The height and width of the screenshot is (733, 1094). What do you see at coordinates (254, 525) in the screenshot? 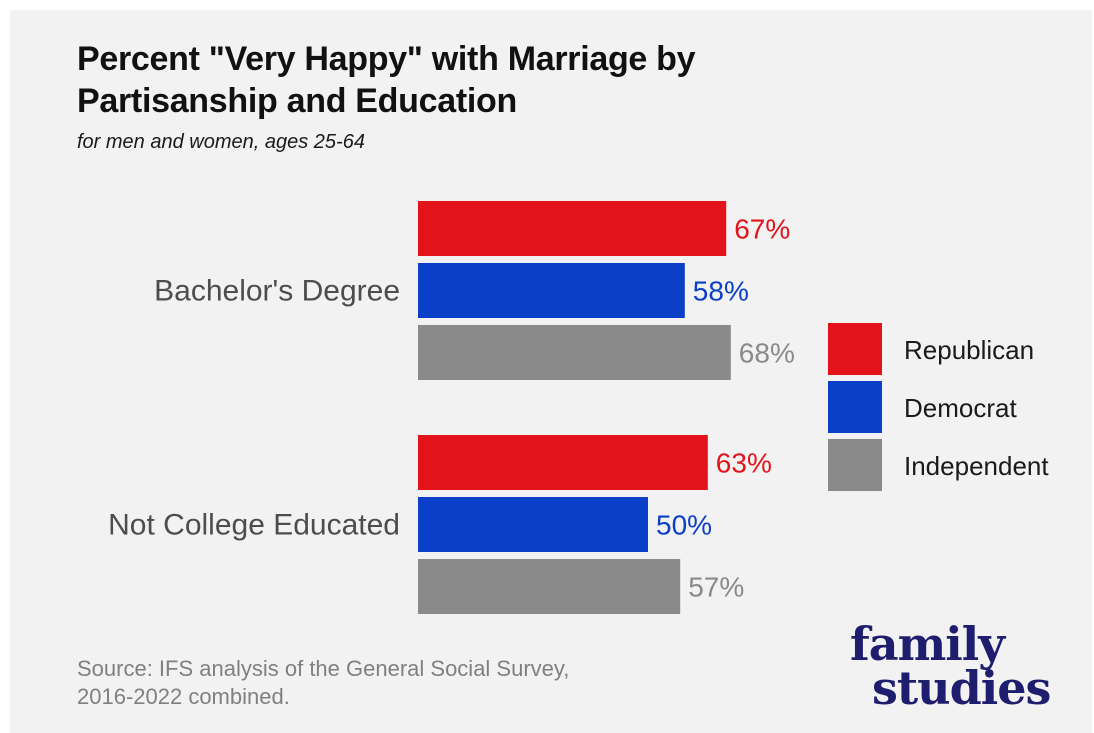
I see `category-label-2: Not College Educated` at bounding box center [254, 525].